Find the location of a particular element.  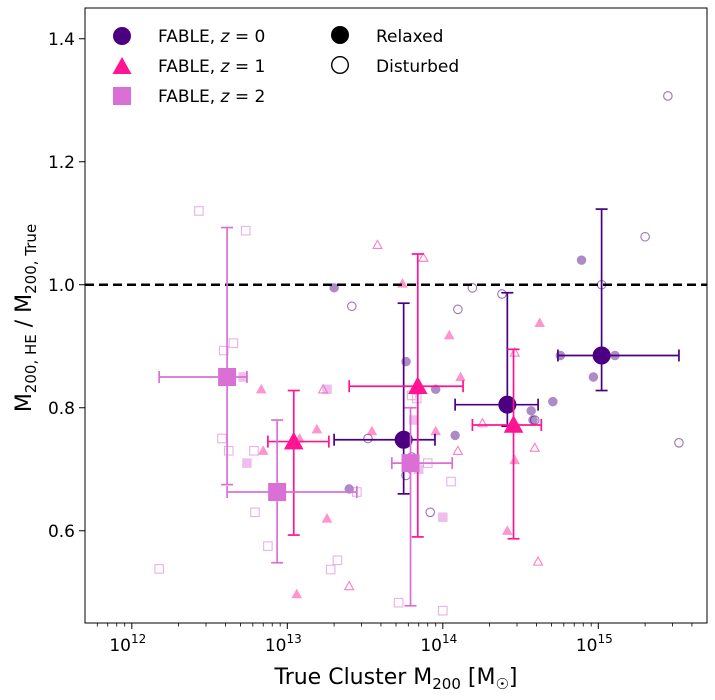

legend-entry-disturbed: Disturbed is located at coordinates (395, 66).